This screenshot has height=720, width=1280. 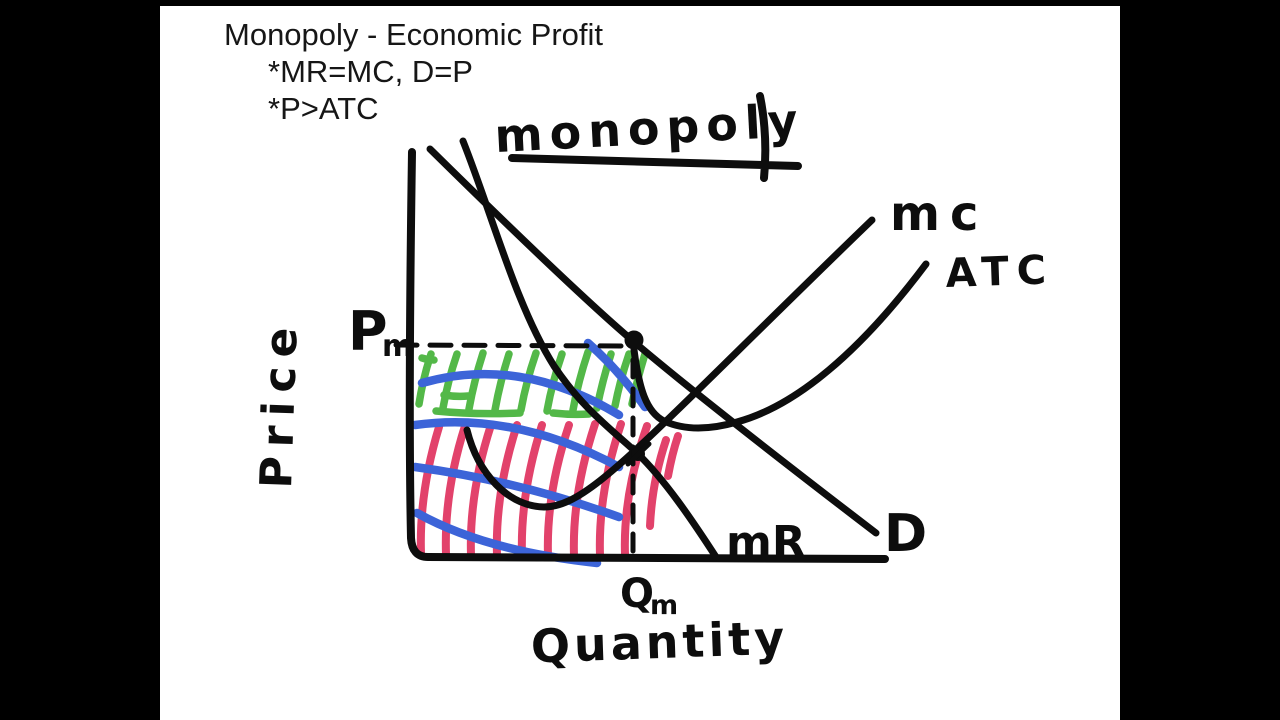 What do you see at coordinates (664, 605) in the screenshot?
I see `qm-label-sub: m` at bounding box center [664, 605].